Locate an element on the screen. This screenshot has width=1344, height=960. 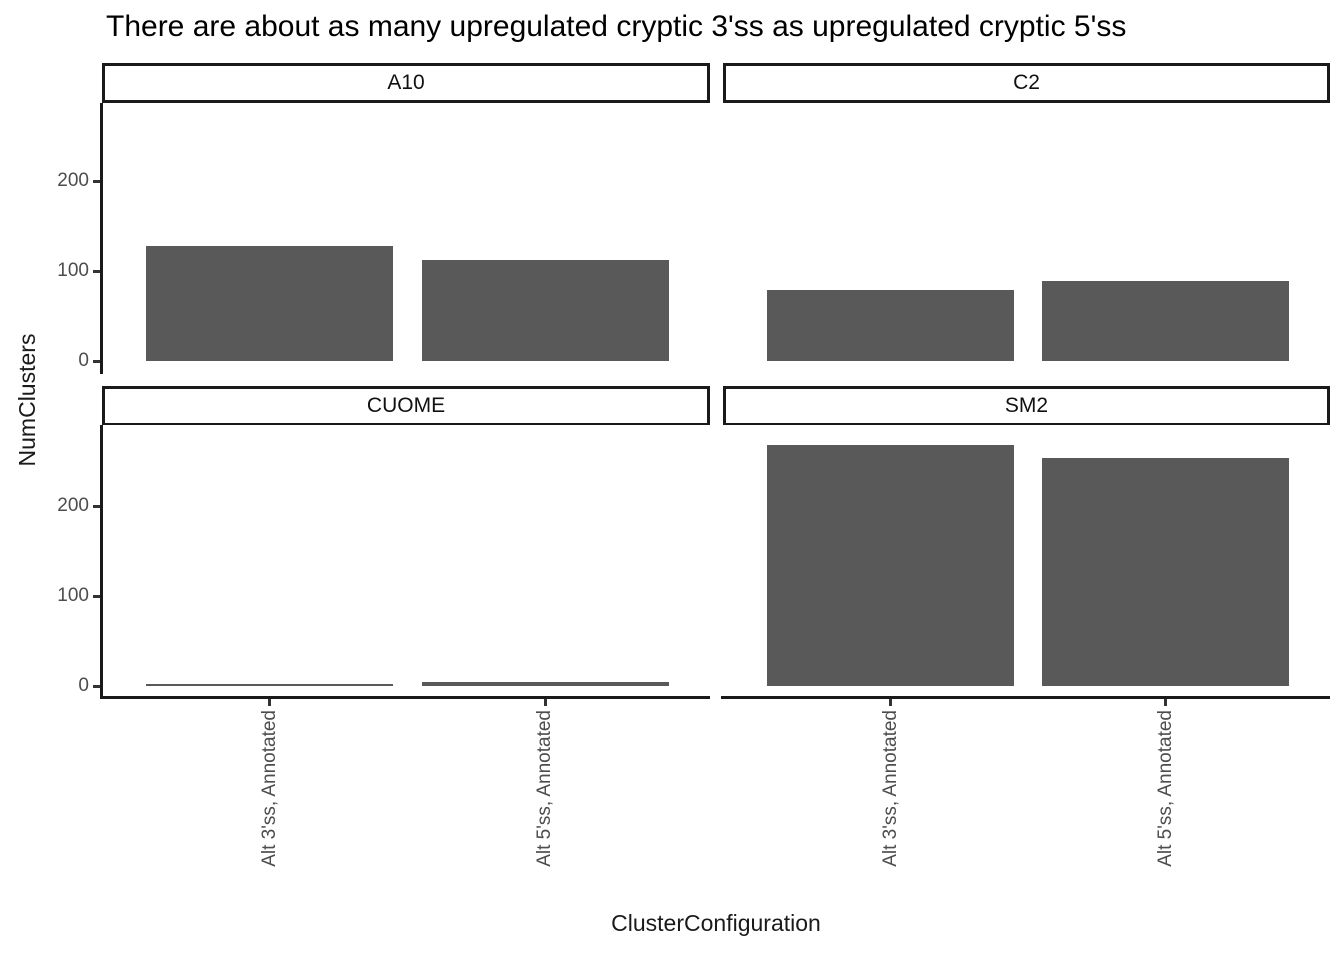
facet-strip-label: C2 is located at coordinates (1026, 82).